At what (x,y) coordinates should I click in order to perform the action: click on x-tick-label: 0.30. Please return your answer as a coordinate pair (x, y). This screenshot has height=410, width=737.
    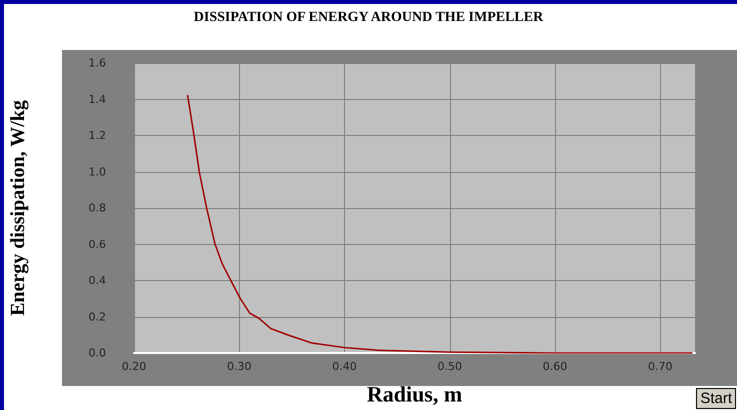
    Looking at the image, I should click on (239, 366).